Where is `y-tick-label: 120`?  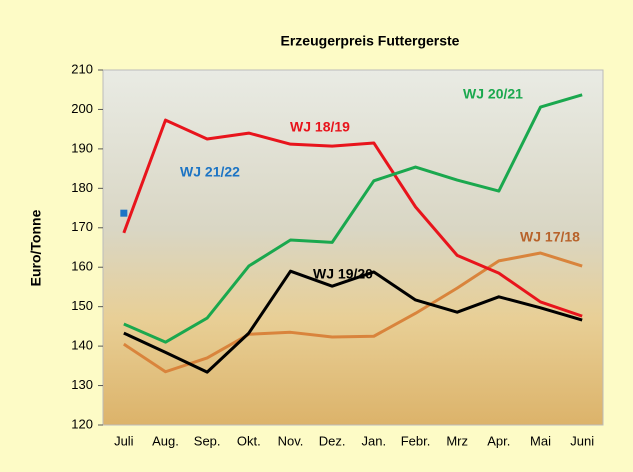
y-tick-label: 120 is located at coordinates (82, 423).